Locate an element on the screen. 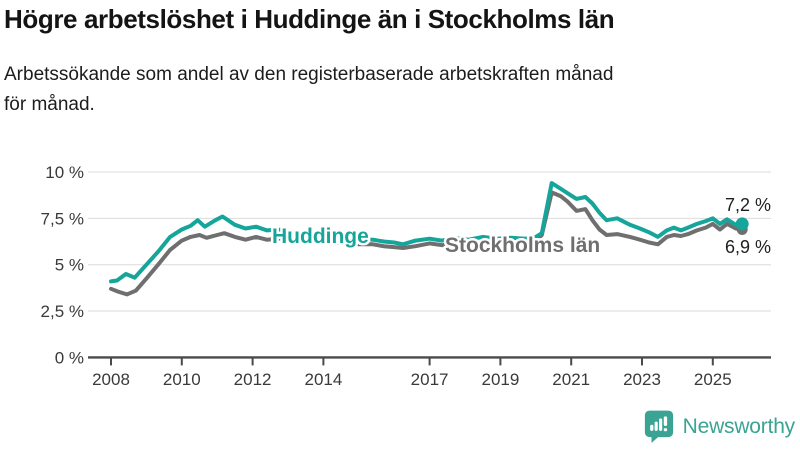  x-axis-tick-label: 2017 is located at coordinates (430, 379).